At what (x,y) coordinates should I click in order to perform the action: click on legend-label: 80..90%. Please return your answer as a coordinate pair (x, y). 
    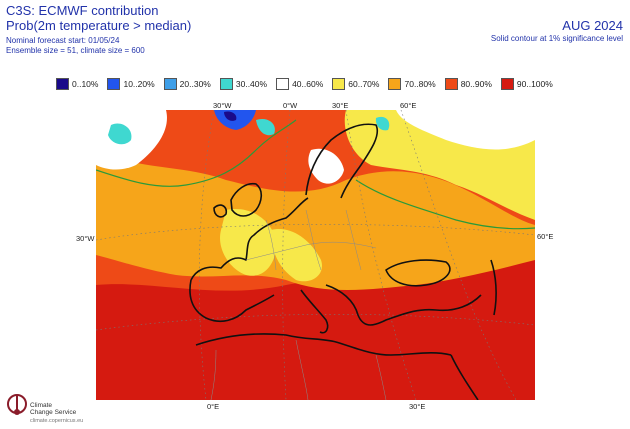
    Looking at the image, I should click on (476, 84).